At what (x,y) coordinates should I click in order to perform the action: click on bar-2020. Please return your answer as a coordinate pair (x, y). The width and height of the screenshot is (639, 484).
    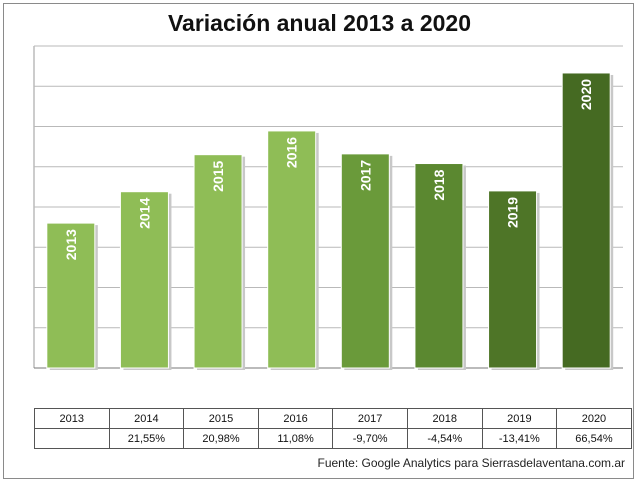
    Looking at the image, I should click on (586, 220).